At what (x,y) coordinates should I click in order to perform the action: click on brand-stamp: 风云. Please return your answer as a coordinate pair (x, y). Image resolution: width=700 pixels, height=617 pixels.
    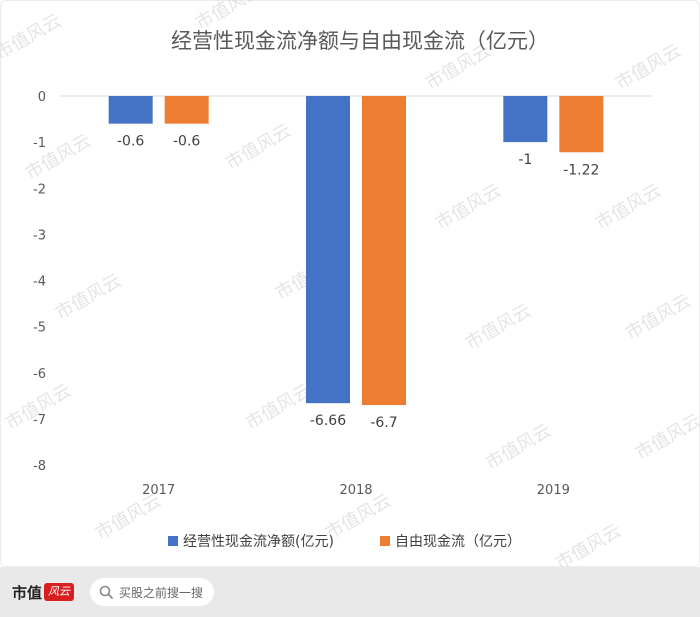
    Looking at the image, I should click on (59, 592).